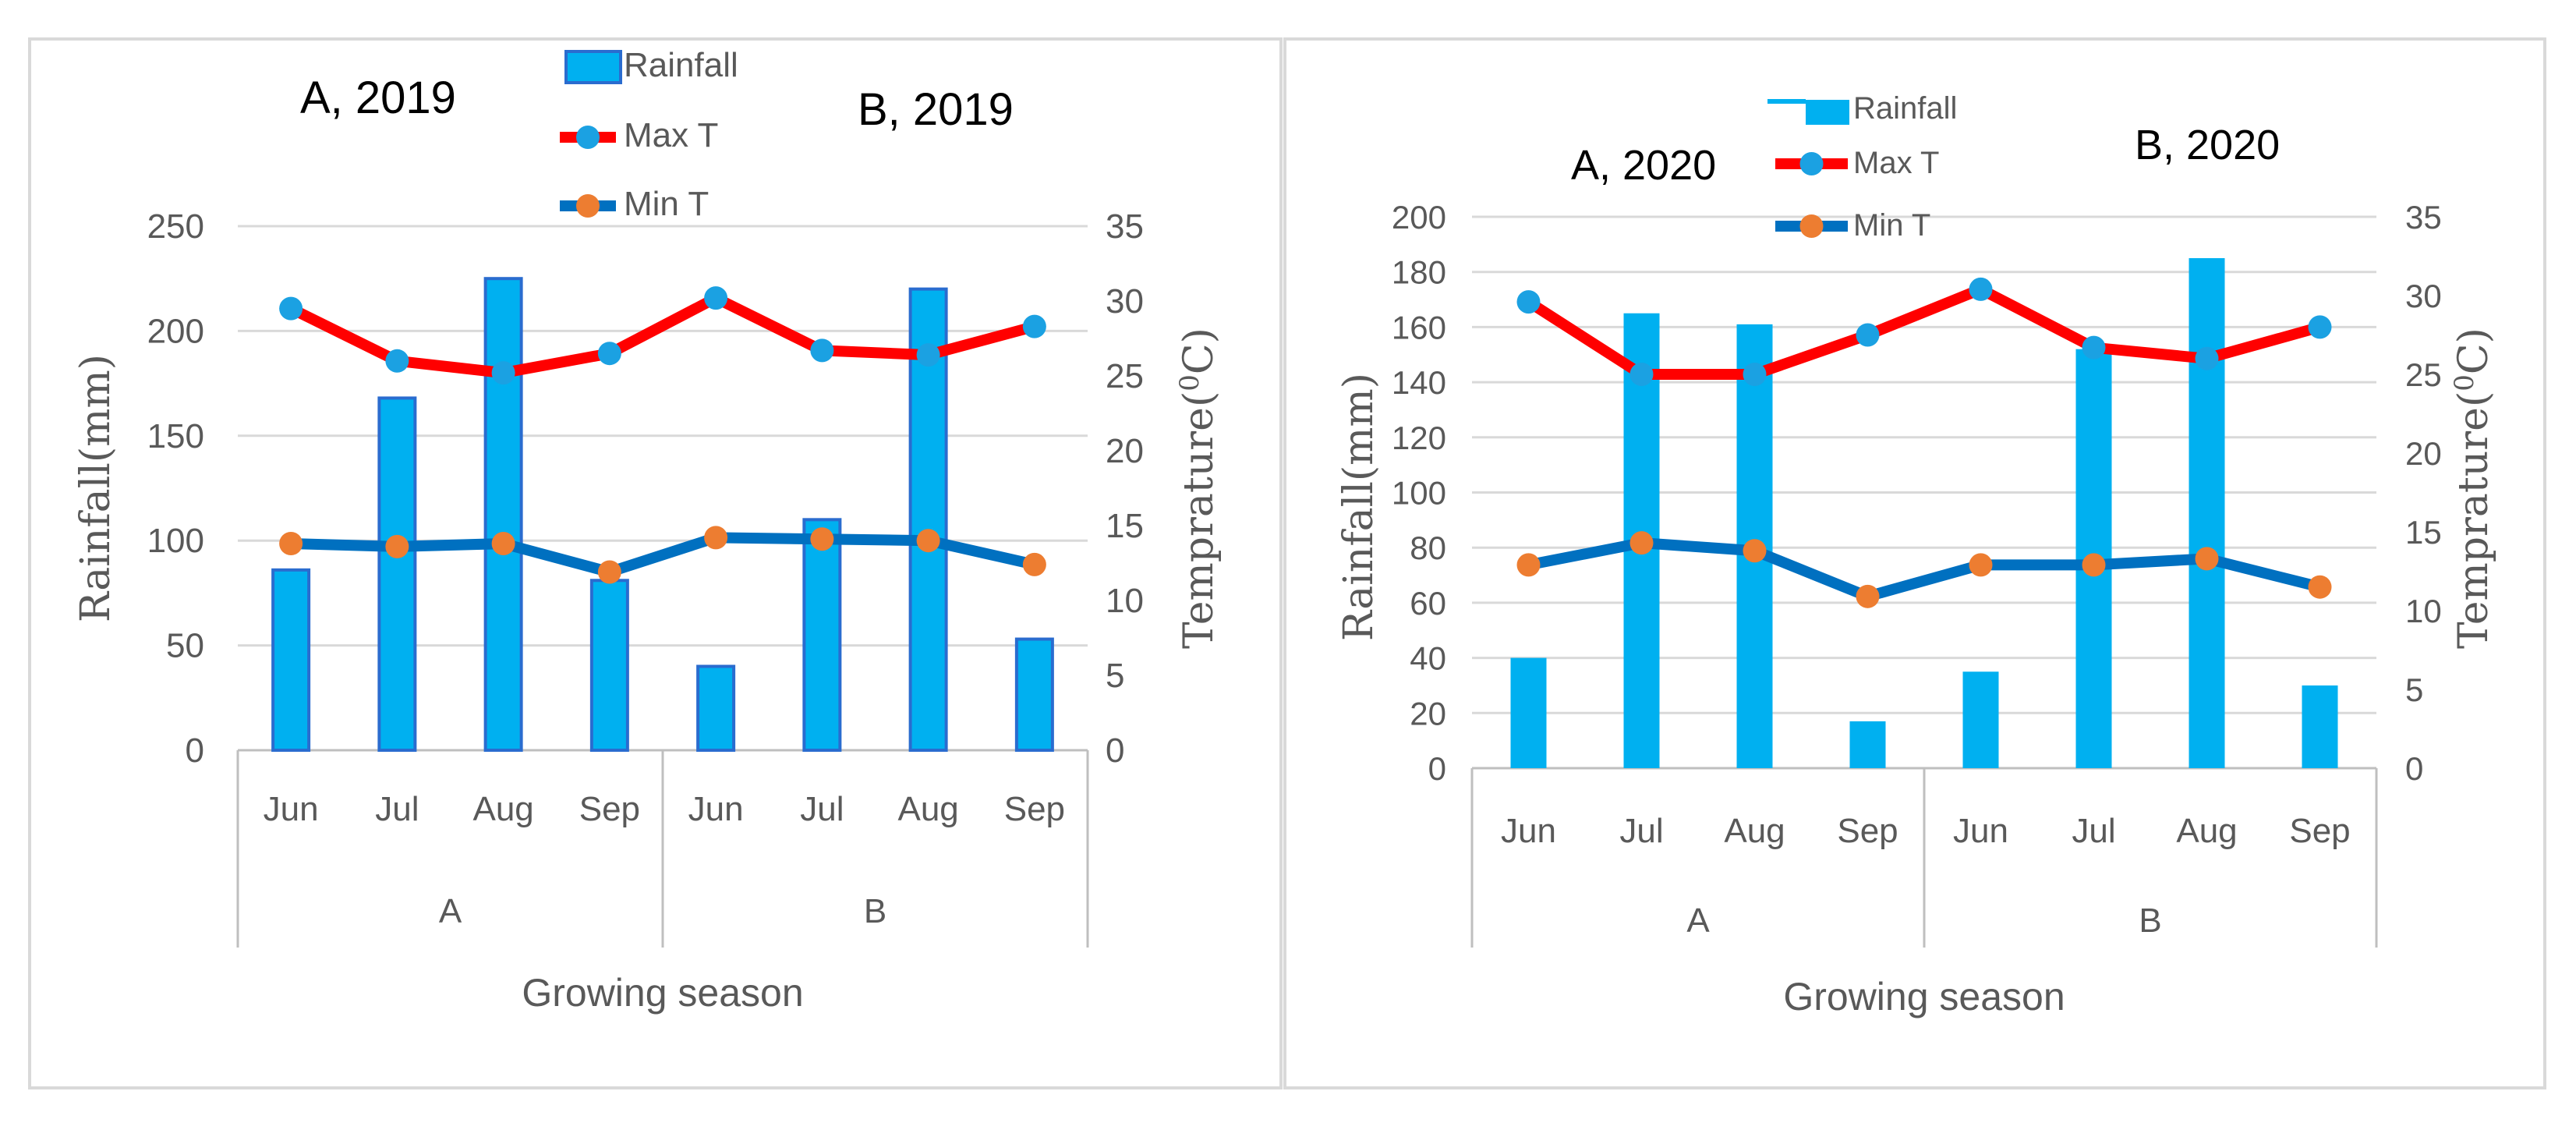 This screenshot has height=1123, width=2576. I want to click on y-tick-label: 0, so click(195, 751).